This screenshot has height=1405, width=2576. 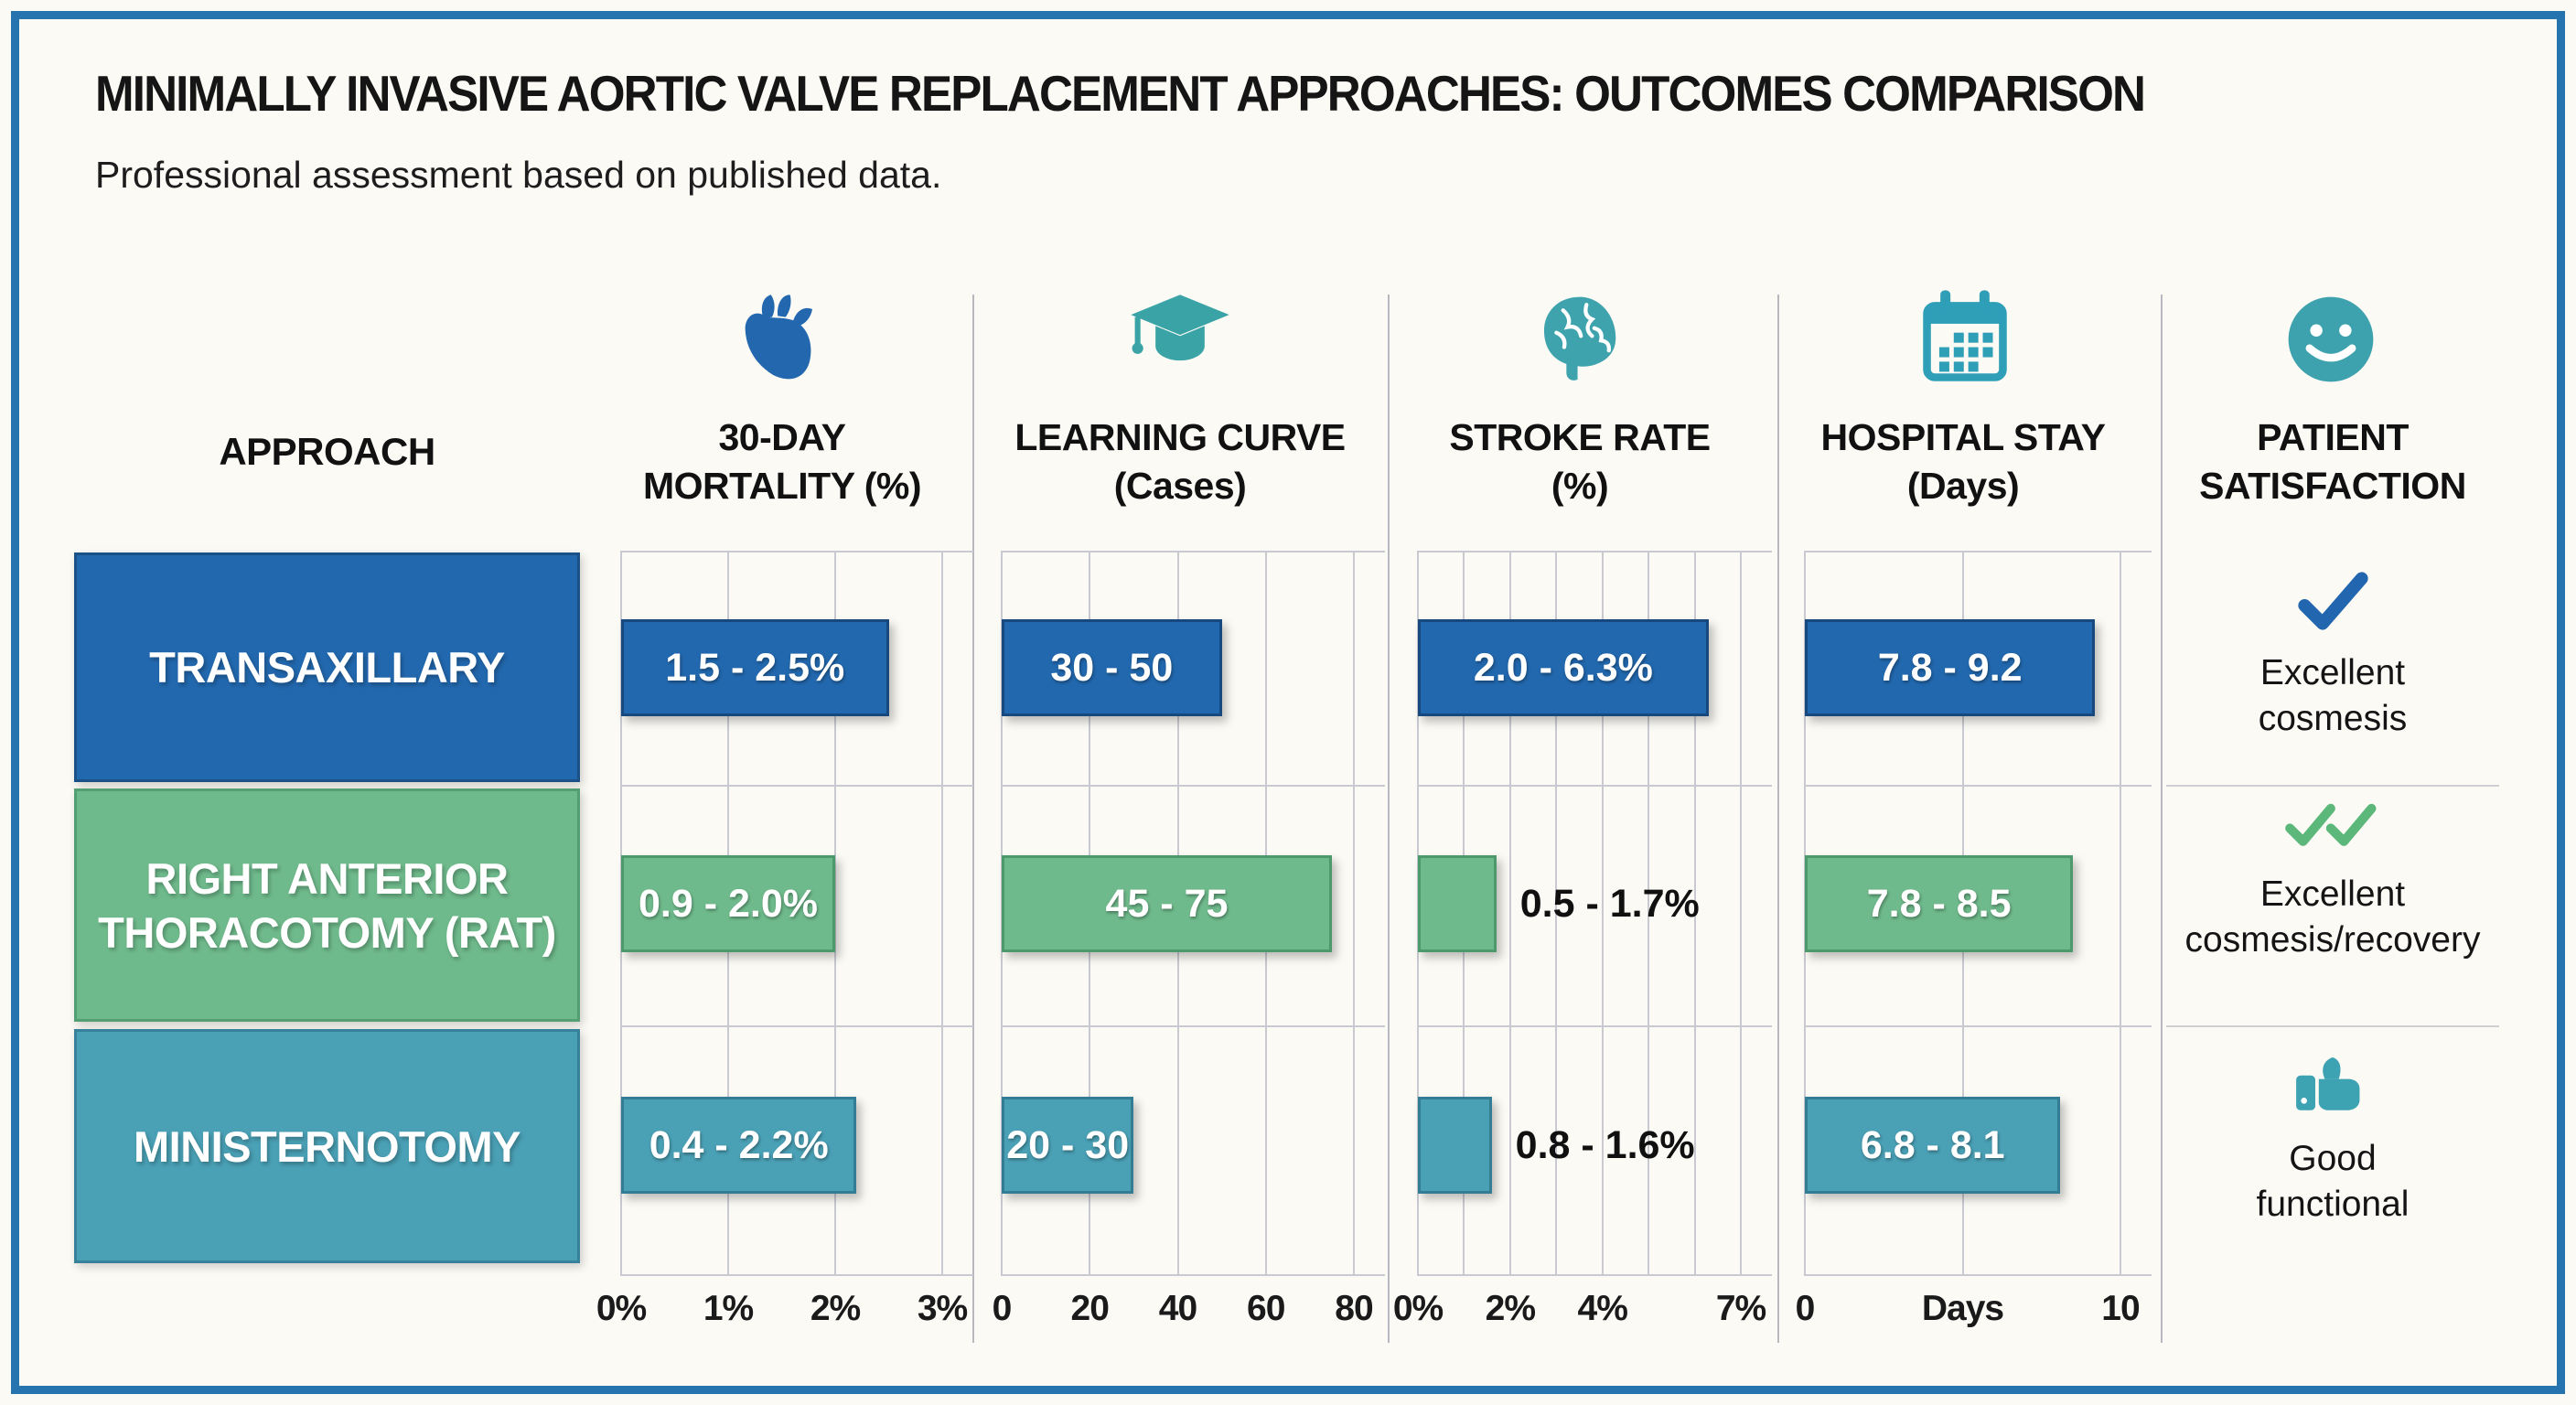 What do you see at coordinates (2333, 1083) in the screenshot?
I see `thumbs-up-icon` at bounding box center [2333, 1083].